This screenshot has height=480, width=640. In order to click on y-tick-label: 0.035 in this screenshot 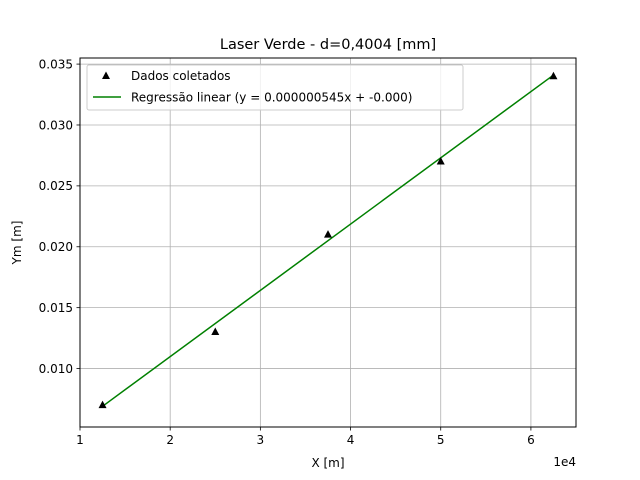, I will do `click(56, 64)`.